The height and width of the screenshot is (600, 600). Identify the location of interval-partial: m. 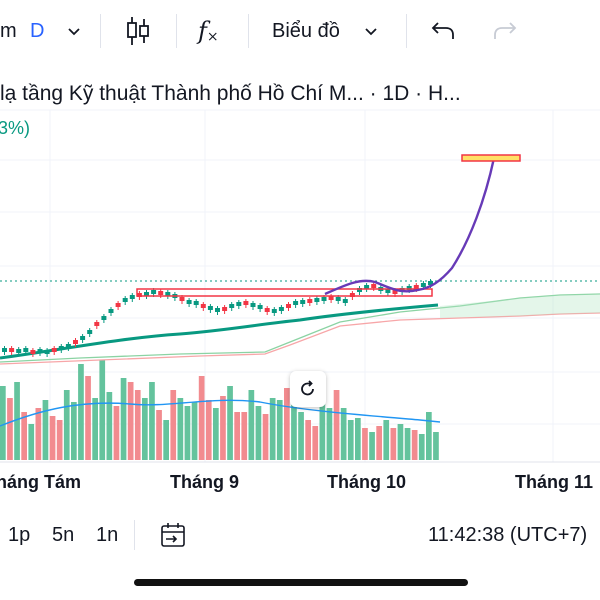
(8, 30).